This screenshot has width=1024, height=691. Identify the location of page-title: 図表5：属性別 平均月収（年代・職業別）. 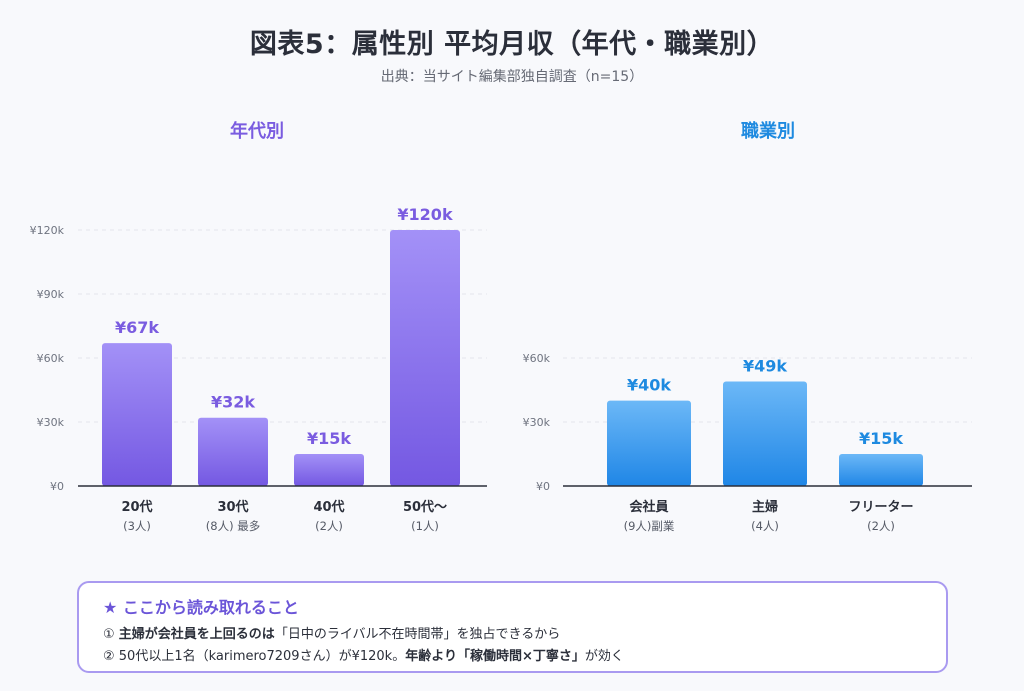
(512, 44).